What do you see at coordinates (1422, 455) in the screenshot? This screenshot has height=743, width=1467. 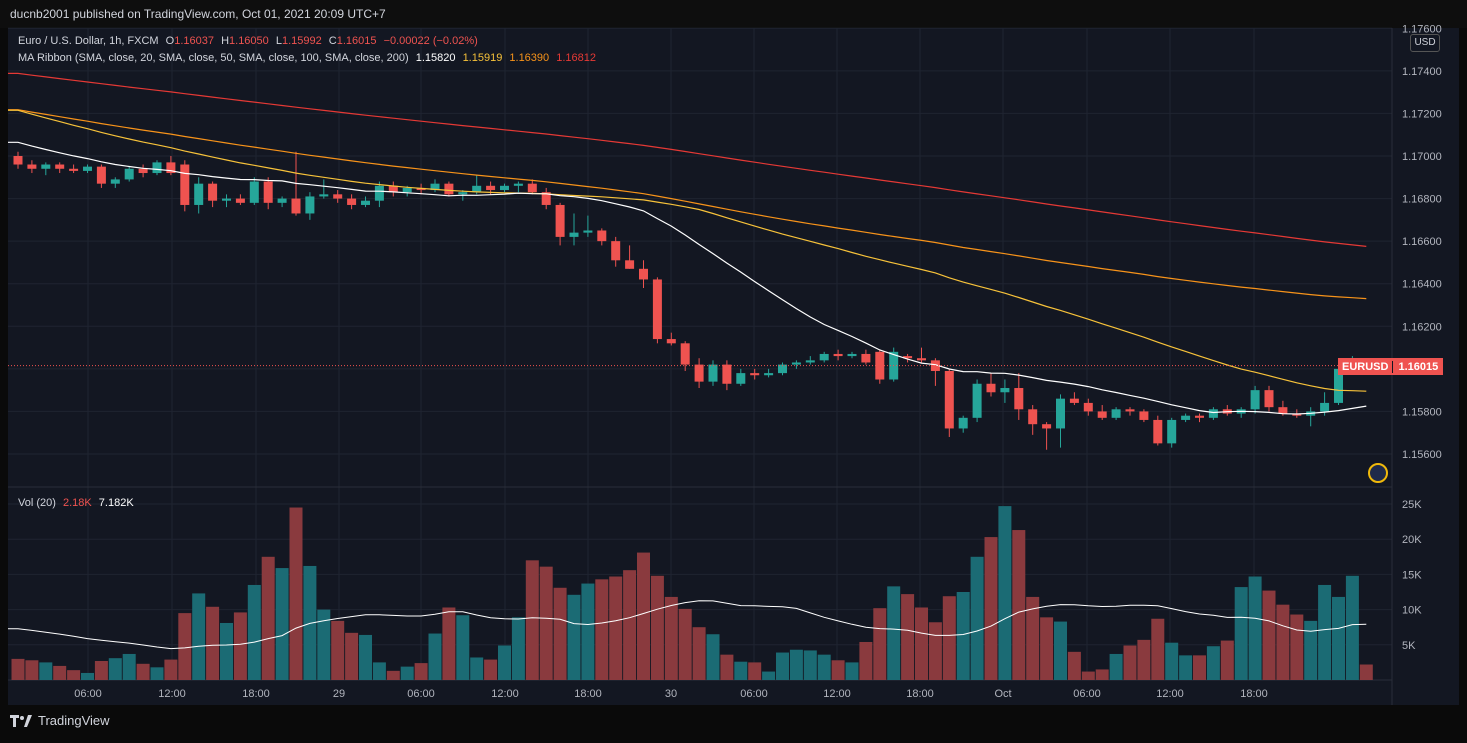 I see `price-axis-label: 1.15600` at bounding box center [1422, 455].